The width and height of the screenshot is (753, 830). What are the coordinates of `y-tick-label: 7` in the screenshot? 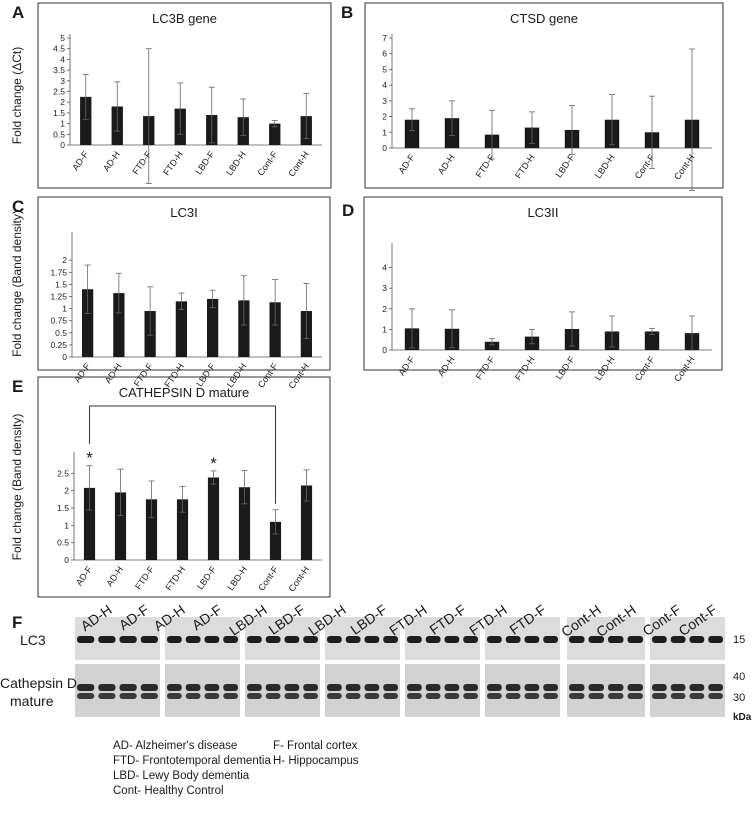 It's located at (384, 38).